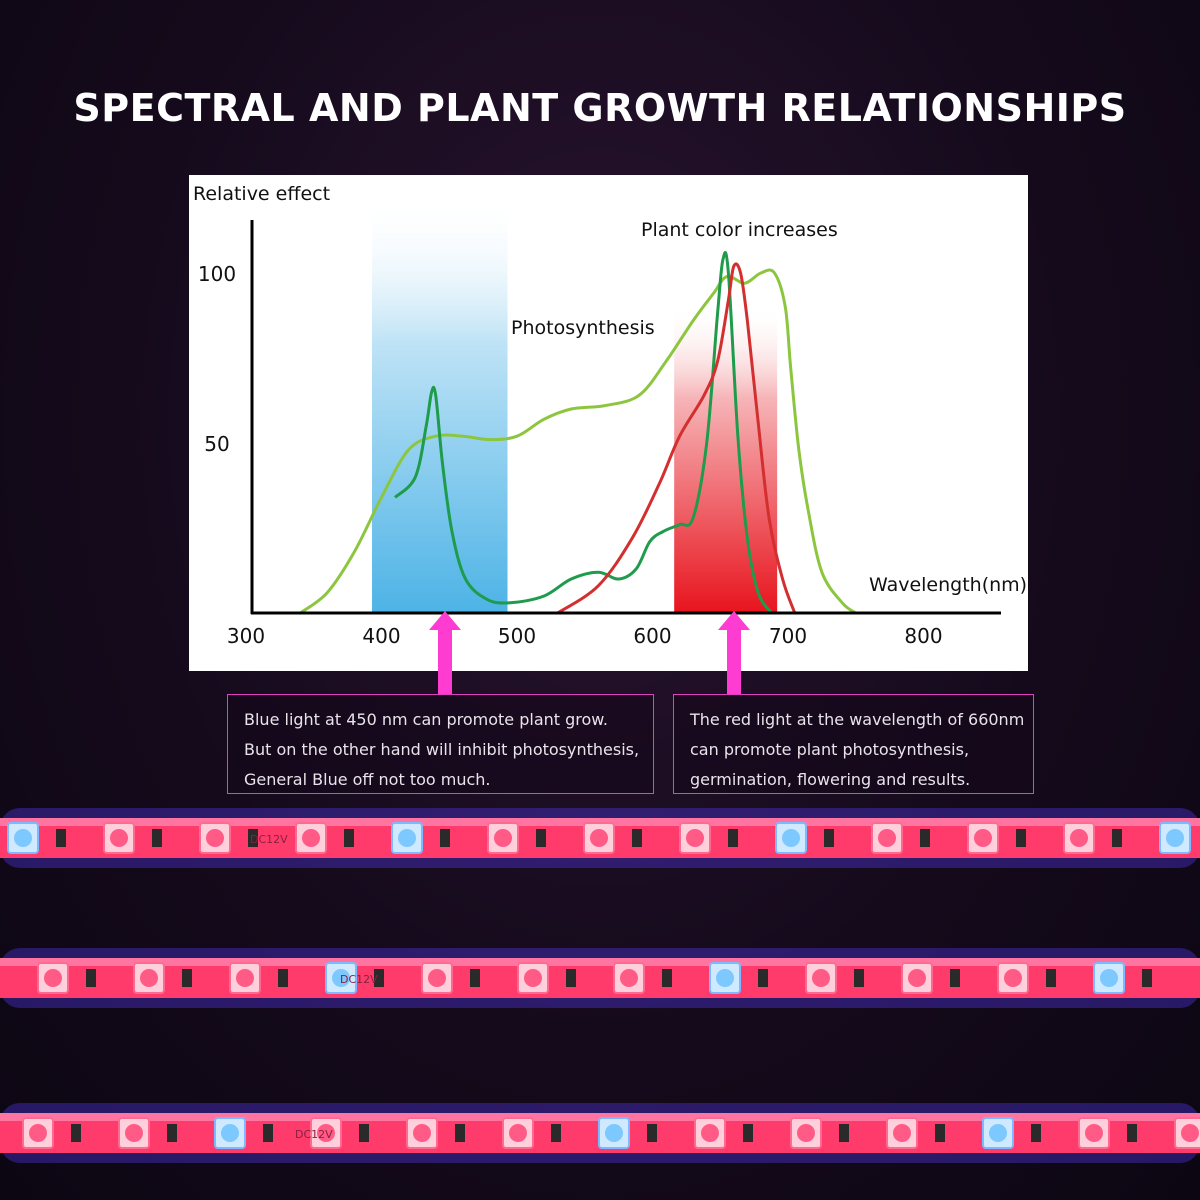 This screenshot has width=1200, height=1200. I want to click on x-tick-label: 600, so click(652, 636).